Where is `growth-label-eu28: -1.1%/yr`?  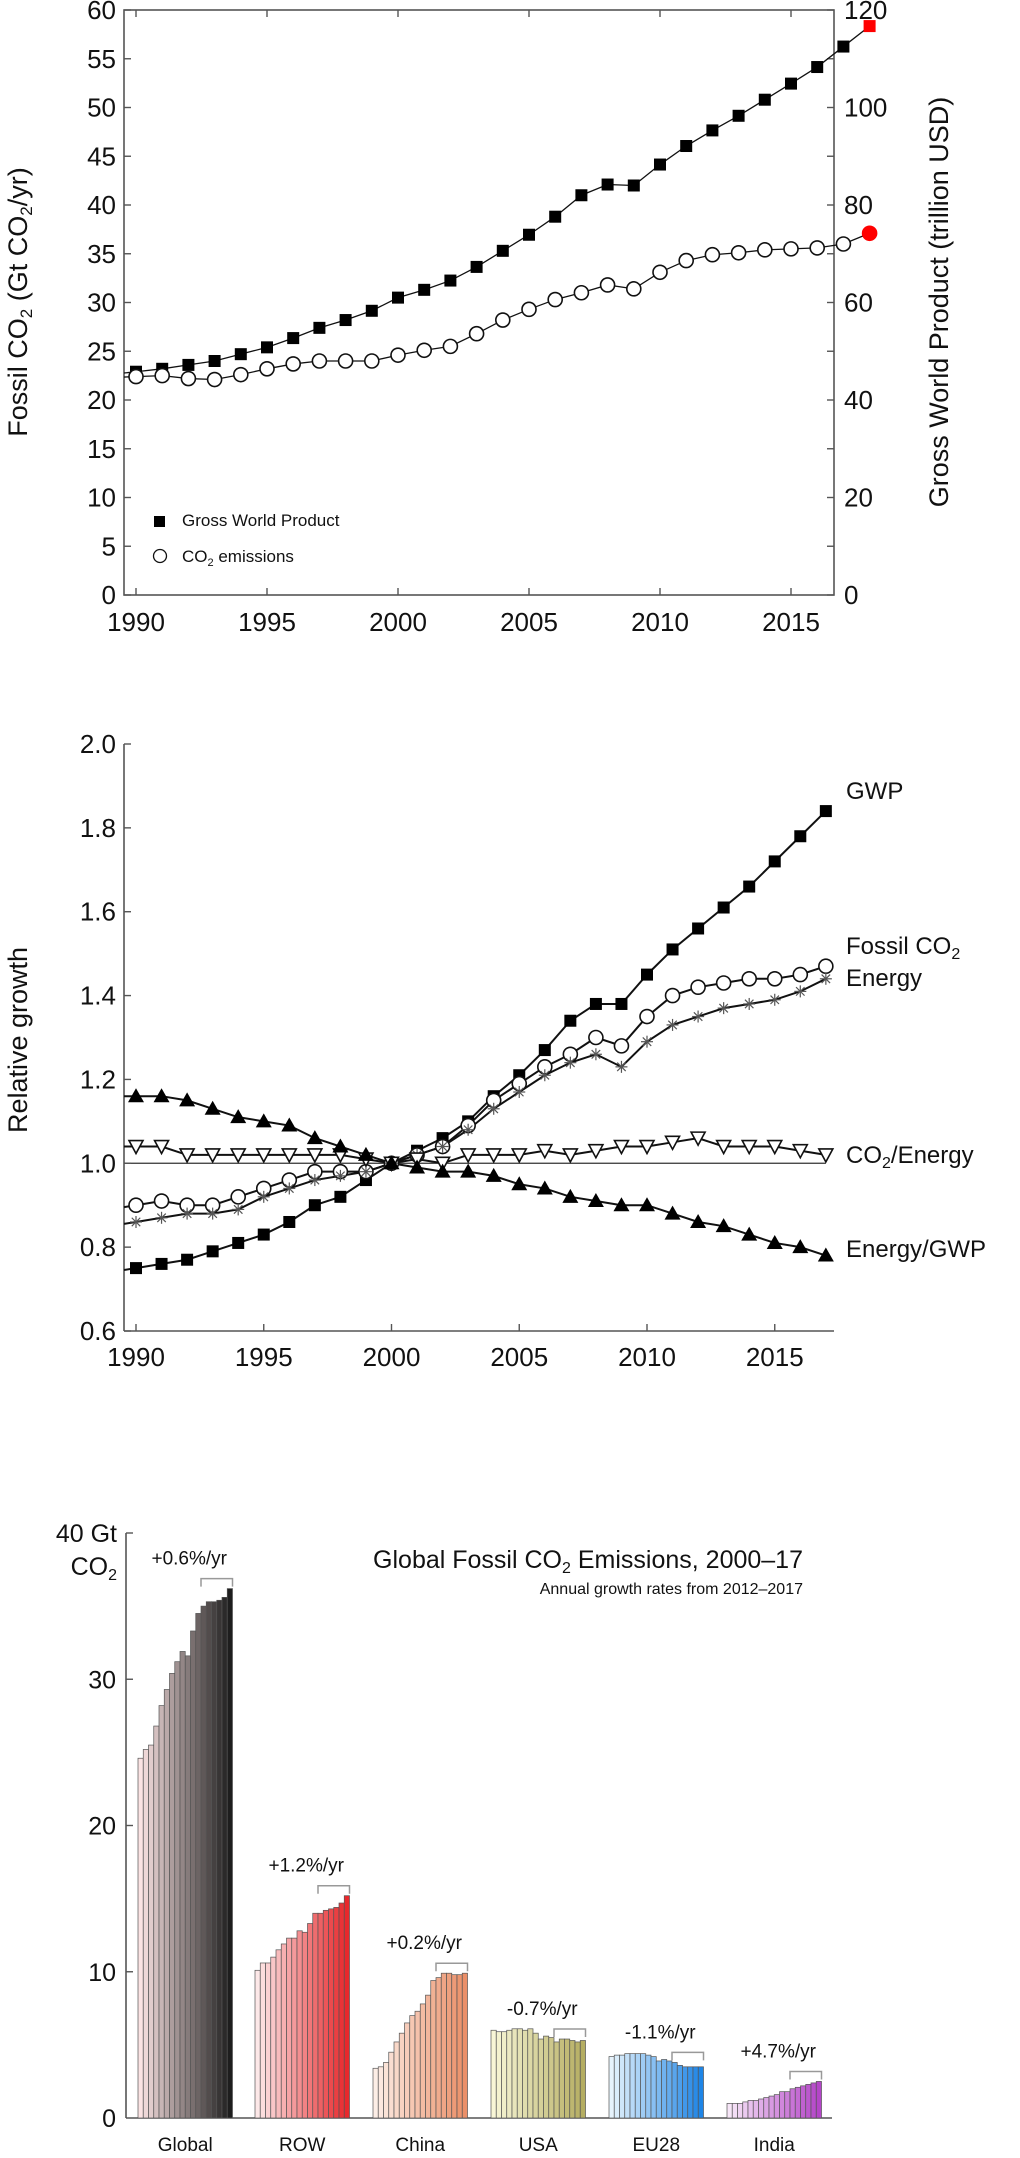
growth-label-eu28: -1.1%/yr is located at coordinates (660, 2032).